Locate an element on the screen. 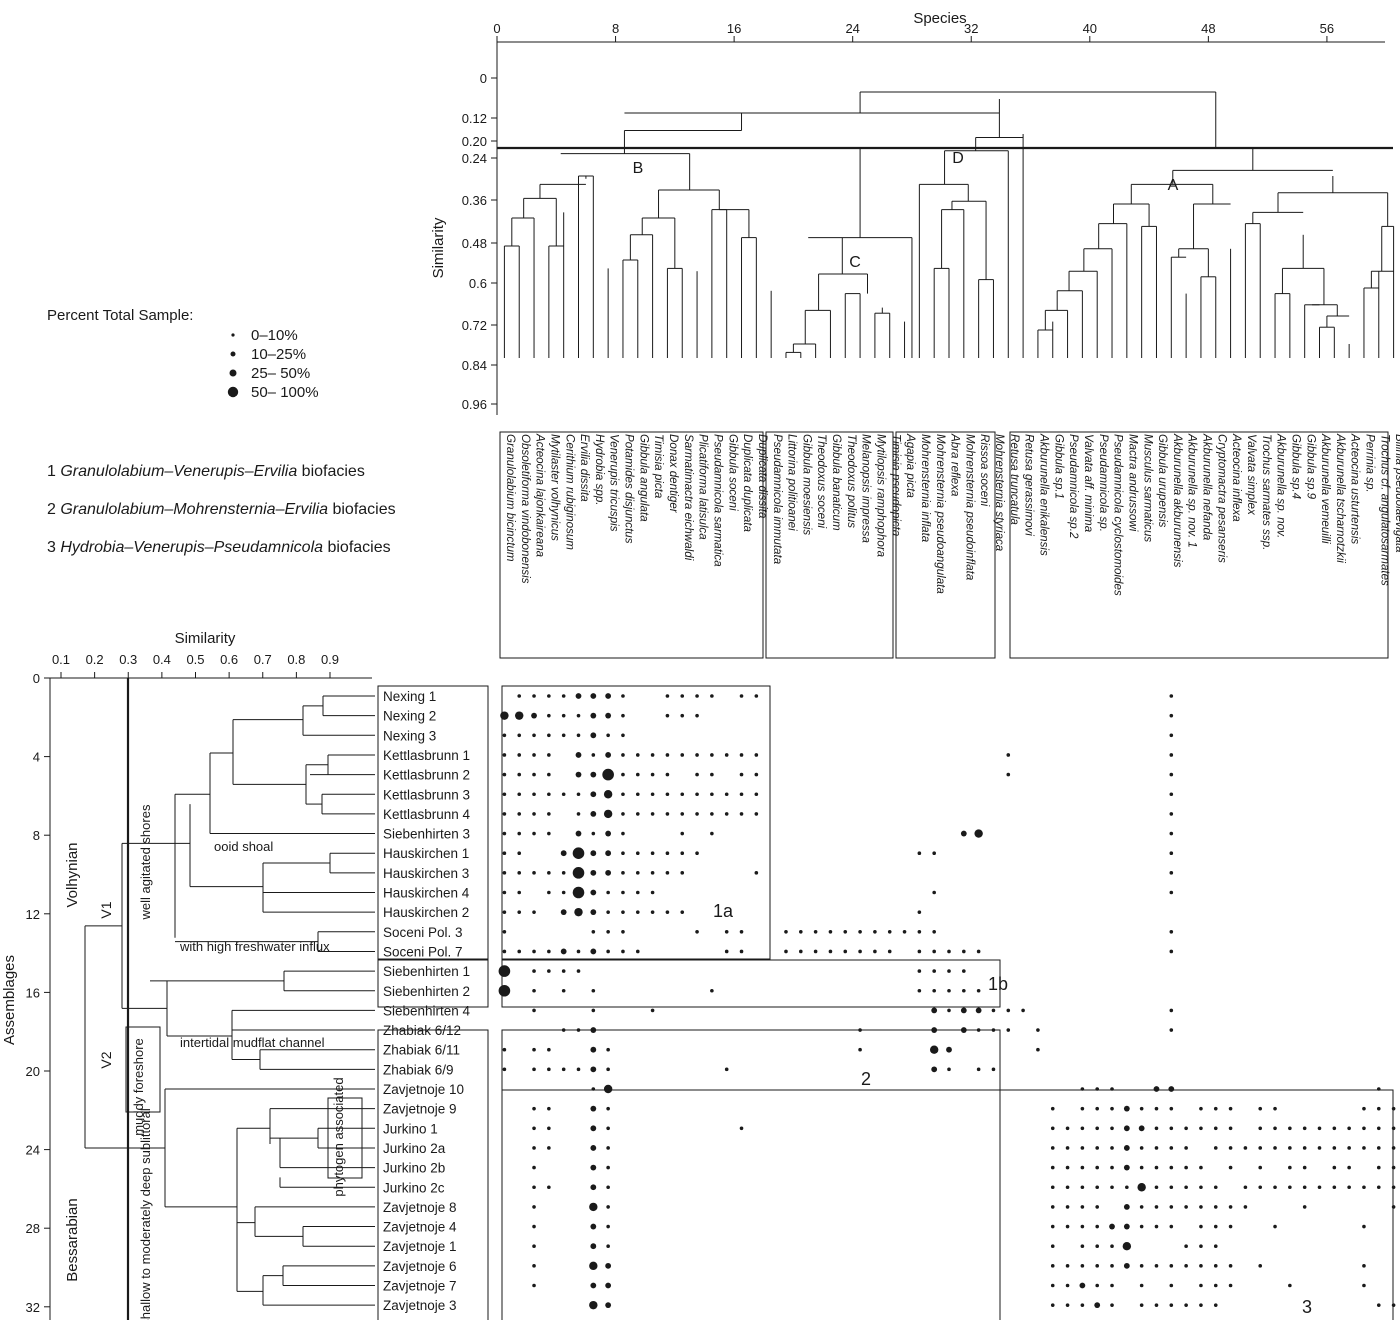 This screenshot has height=1320, width=1400. assemblage-label: Kettlasbrunn 3 is located at coordinates (426, 794).